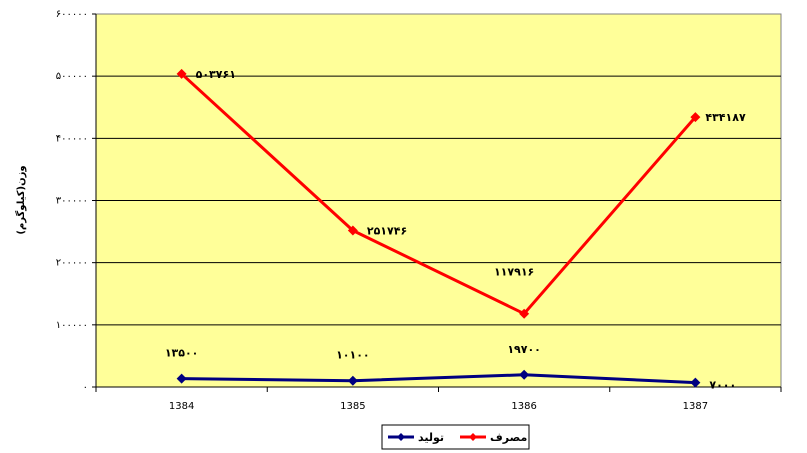 Image resolution: width=807 pixels, height=453 pixels. What do you see at coordinates (722, 385) in the screenshot?
I see `data-label: ۷۰۰۰` at bounding box center [722, 385].